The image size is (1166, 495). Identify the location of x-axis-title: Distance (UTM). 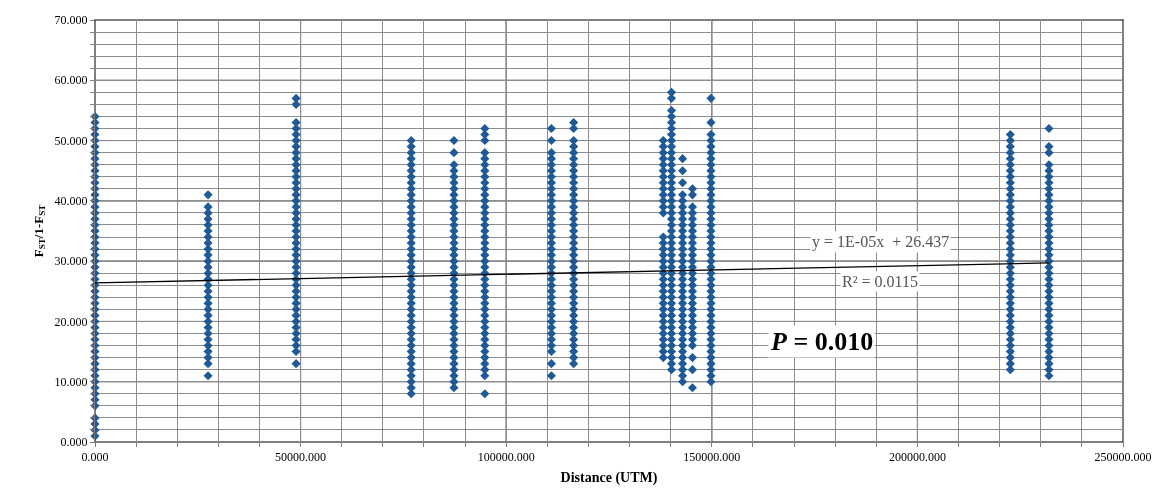
(609, 477).